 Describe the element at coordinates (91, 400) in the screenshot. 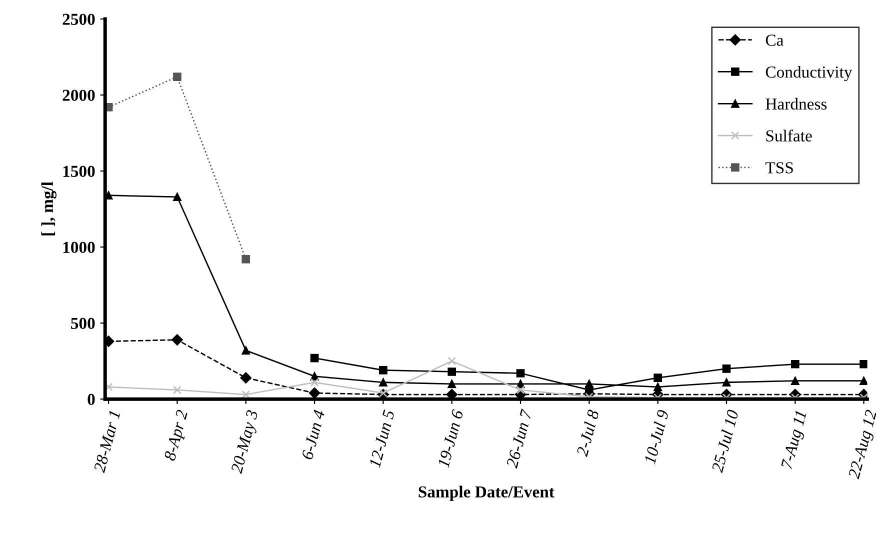

I see `y-tick-label: 0` at that location.